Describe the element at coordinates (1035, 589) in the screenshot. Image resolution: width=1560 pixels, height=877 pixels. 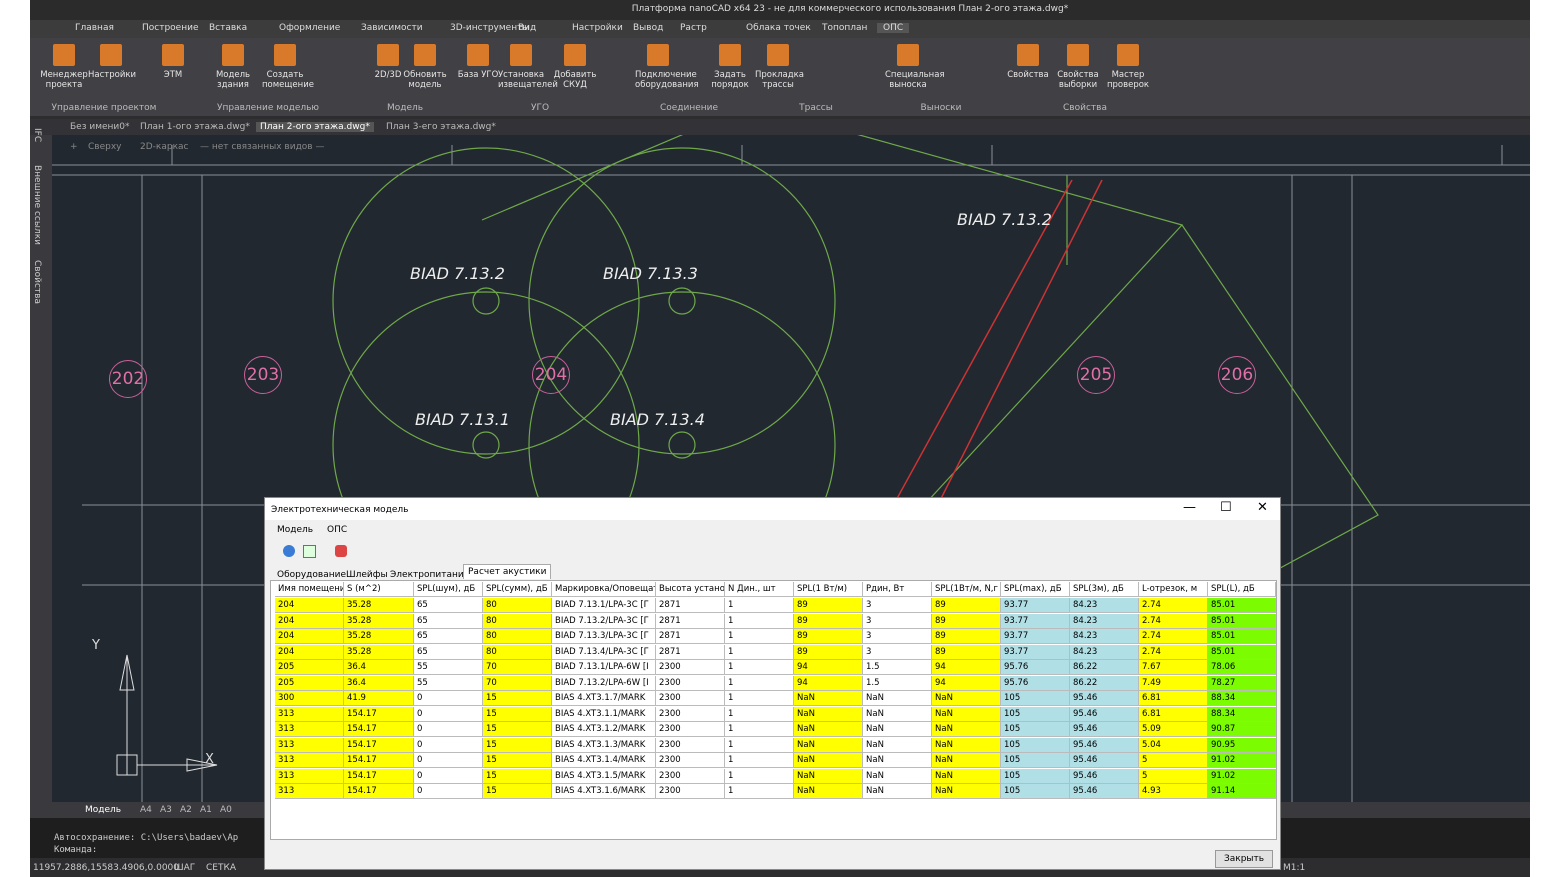
I see `column-header: SPL(max), дБ` at that location.